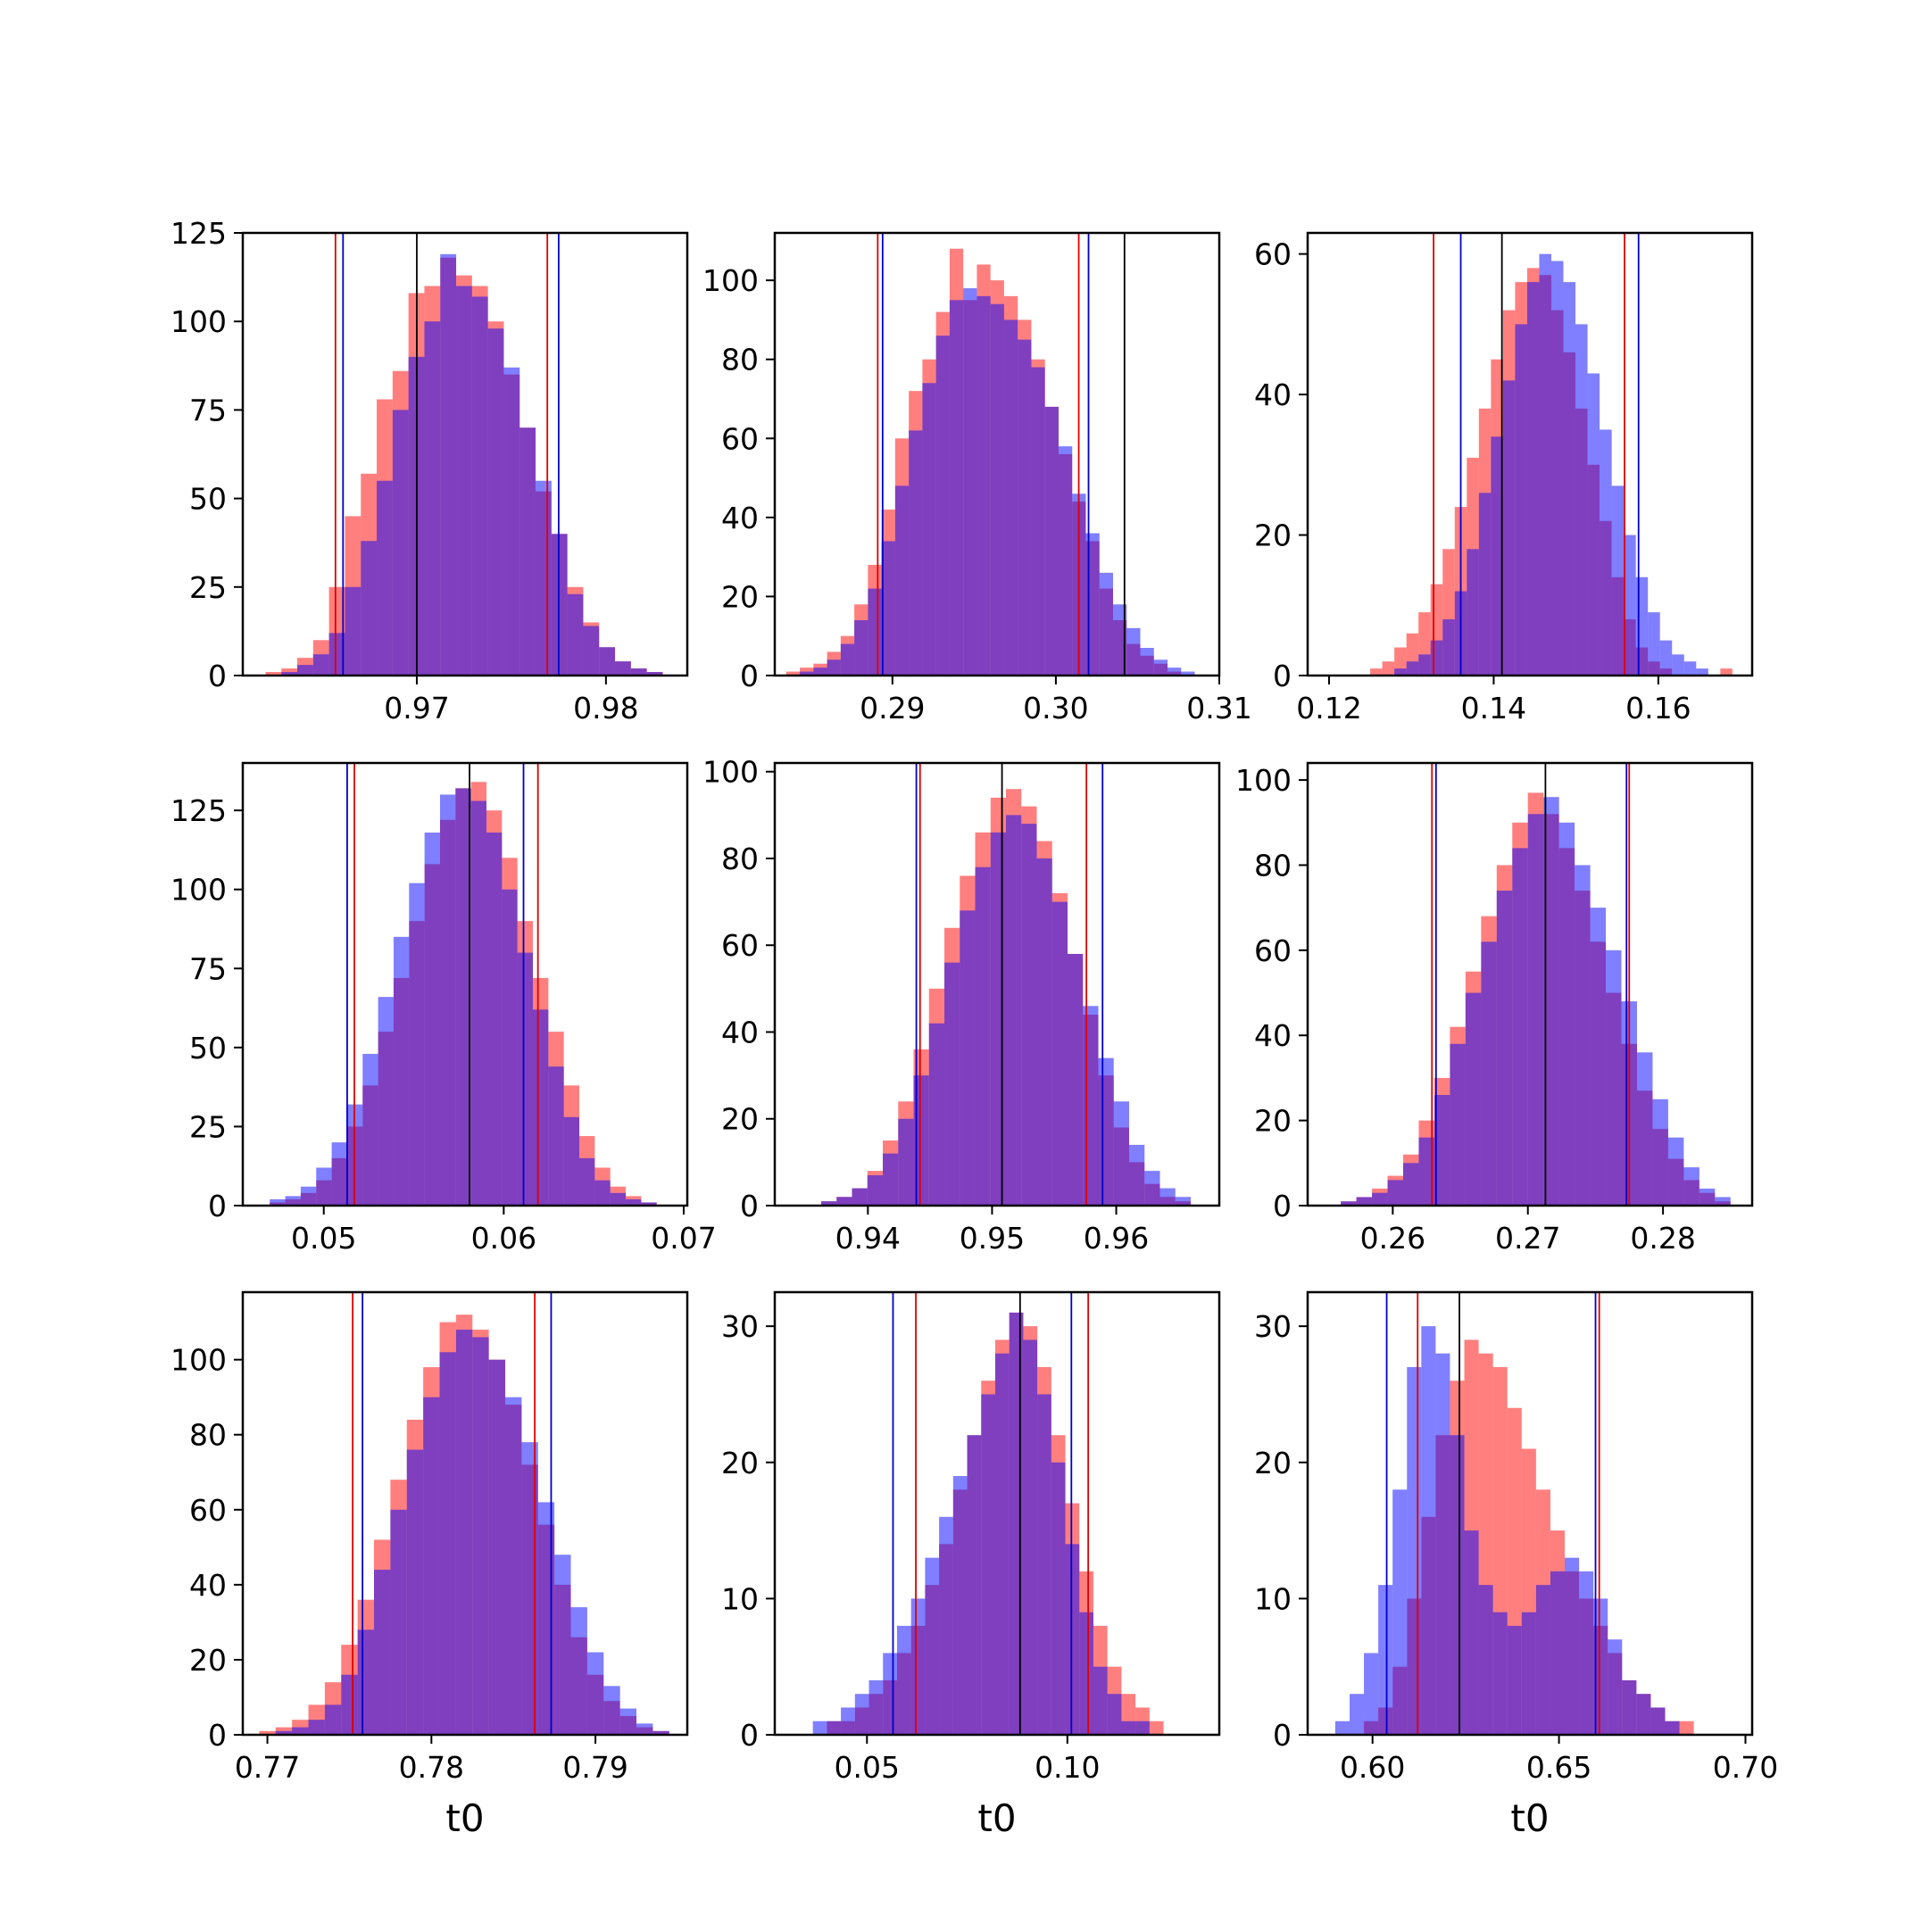 The width and height of the screenshot is (1928, 1932). I want to click on subplot-row3-col1: 0.77 0.78 0.79 0 20 40 60 80 100 t0, so click(429, 1565).